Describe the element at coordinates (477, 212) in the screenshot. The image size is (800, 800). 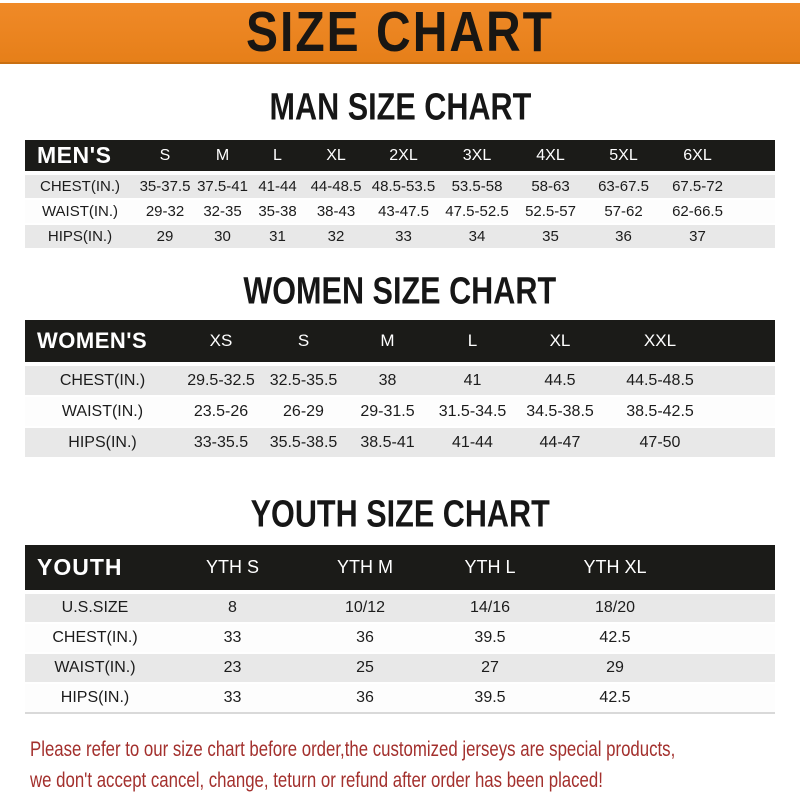
I see `size-value-cell: 47.5-52.5` at that location.